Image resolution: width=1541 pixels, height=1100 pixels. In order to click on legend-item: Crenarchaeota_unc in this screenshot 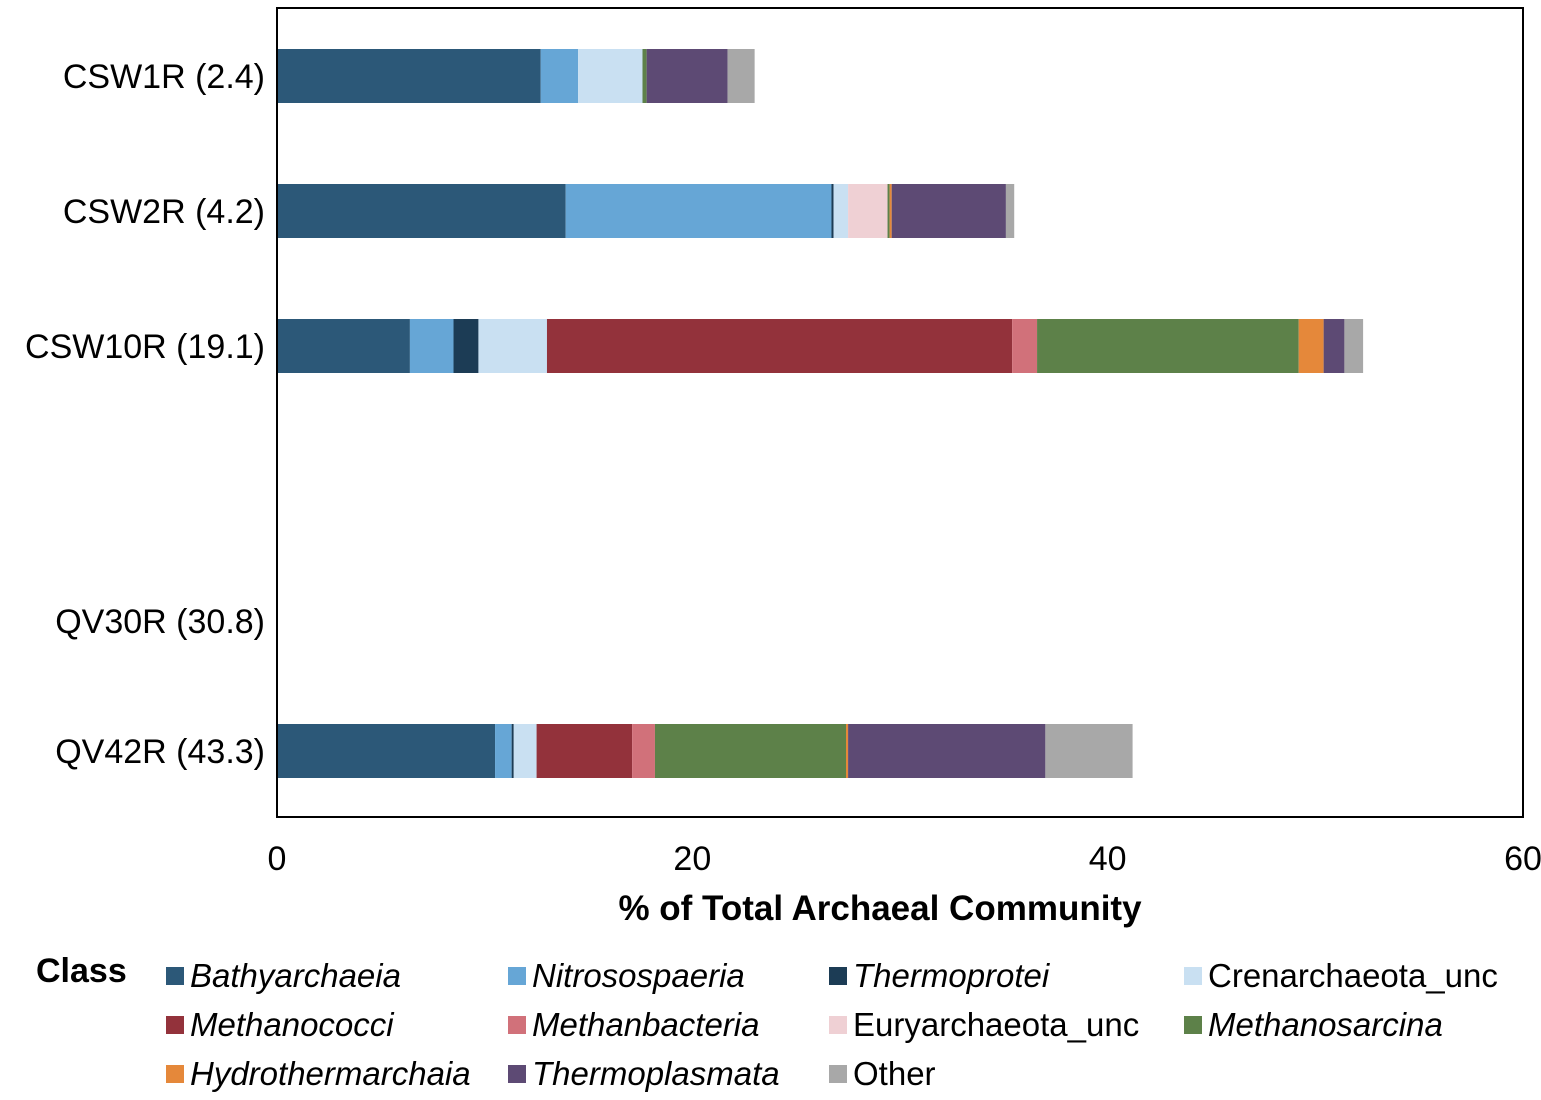, I will do `click(1341, 976)`.